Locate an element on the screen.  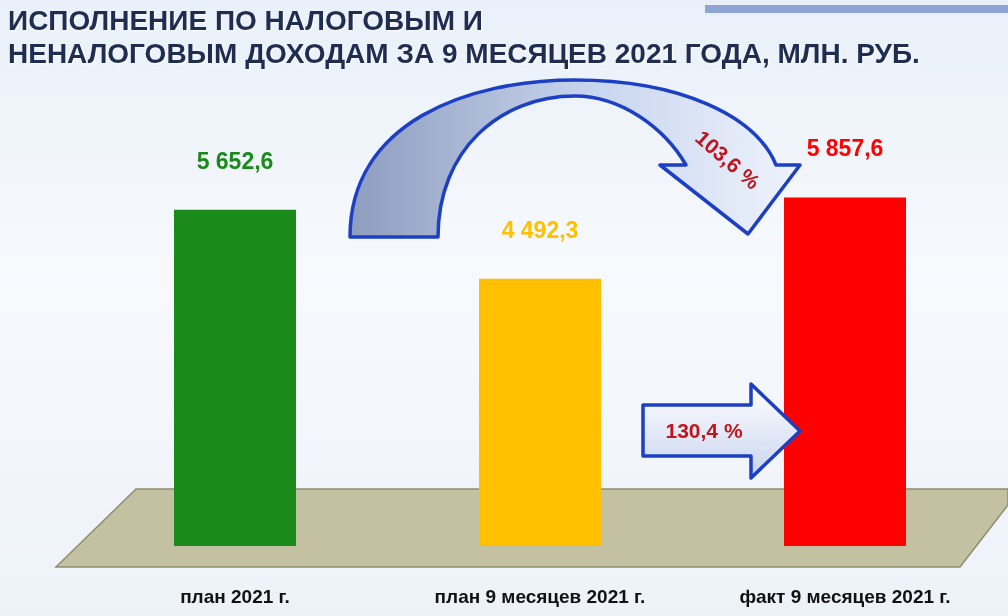
data-label: 4 492,3 is located at coordinates (540, 229).